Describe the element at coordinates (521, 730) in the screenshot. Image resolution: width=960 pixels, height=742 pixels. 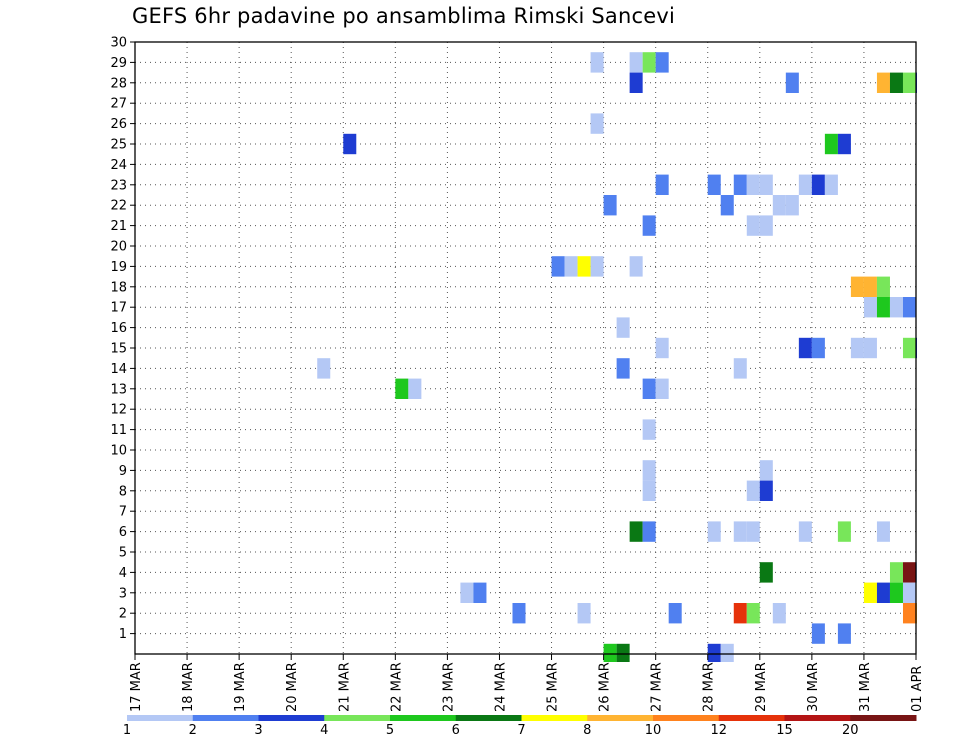
I see `colorbar-label: 7` at that location.